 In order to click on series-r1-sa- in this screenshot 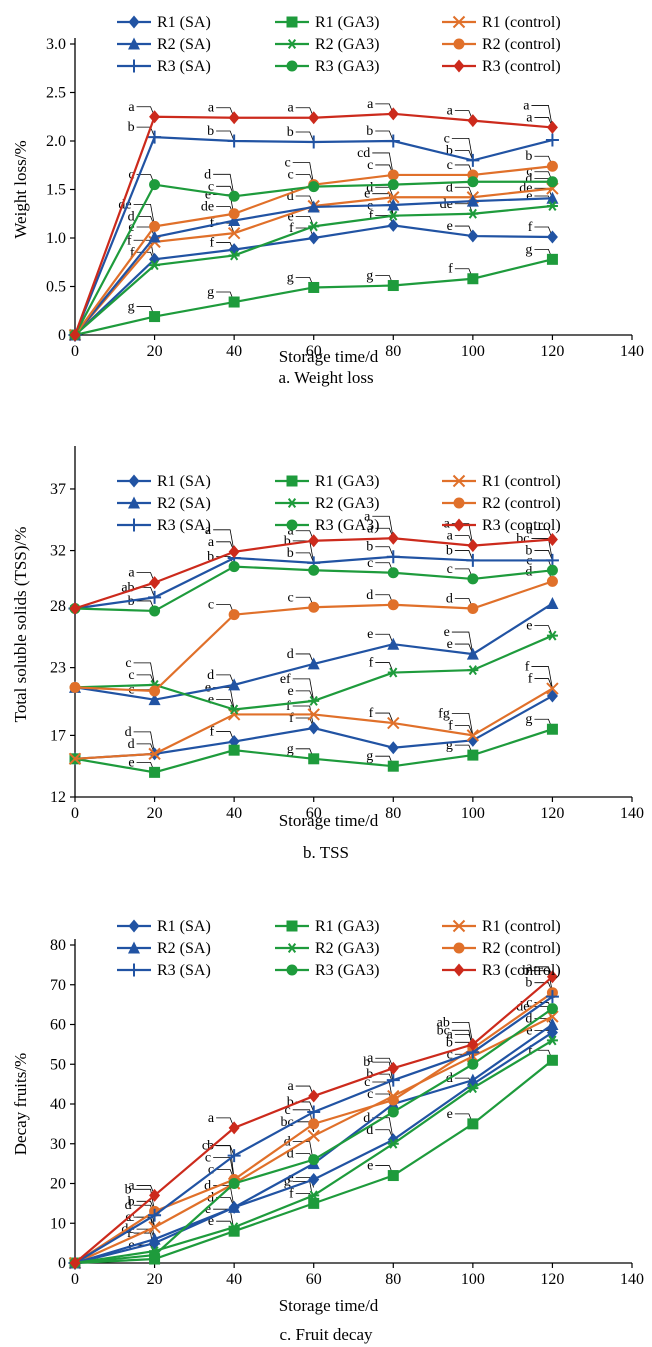, I will do `click(313, 280)`.